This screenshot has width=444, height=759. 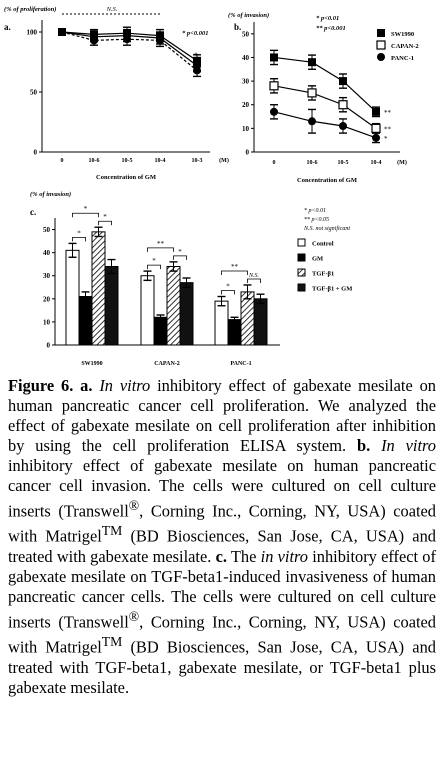 I want to click on panel-a-p-annotation: * p<0.001, so click(x=195, y=33).